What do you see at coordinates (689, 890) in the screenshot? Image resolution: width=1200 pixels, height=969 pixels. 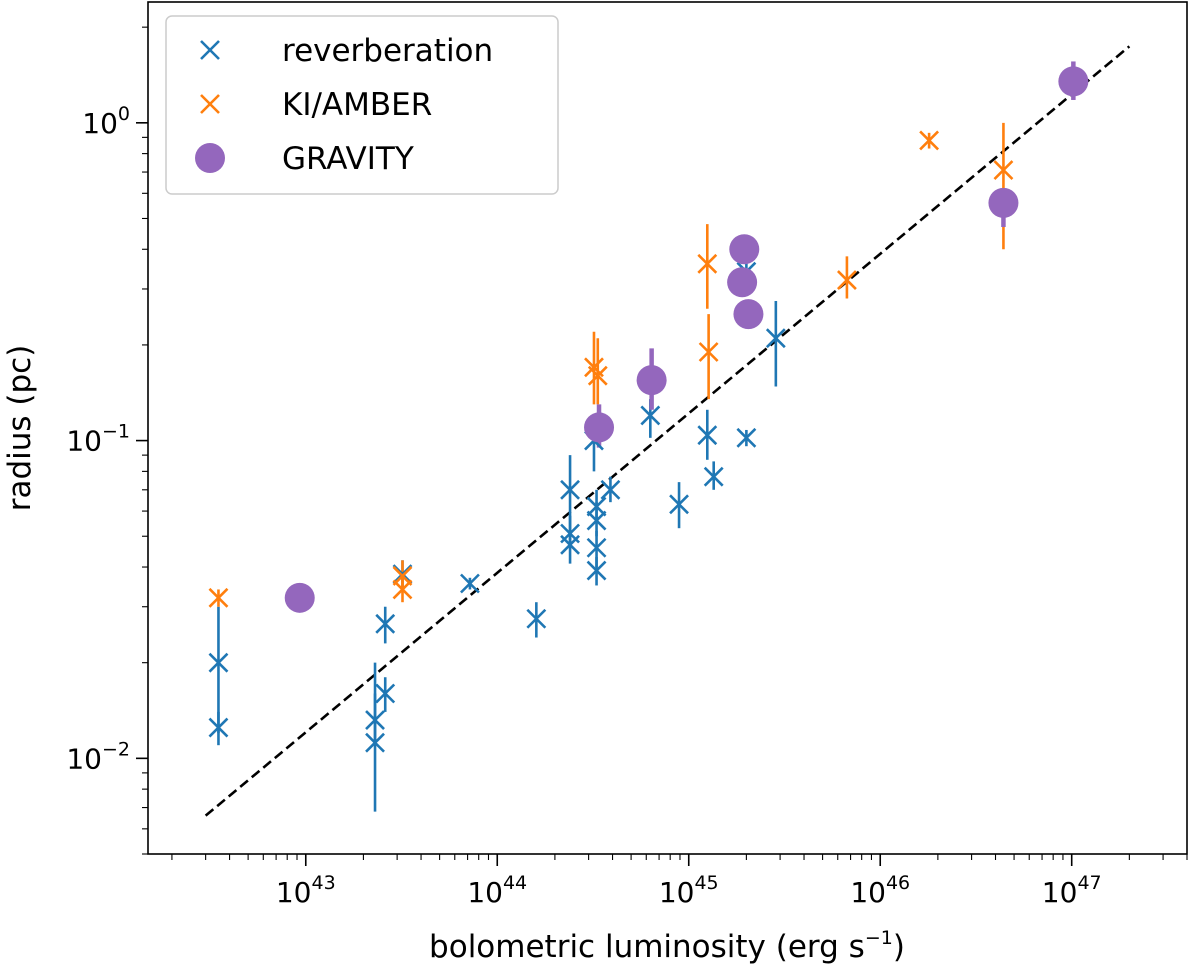 I see `x-tick-label: 1045` at bounding box center [689, 890].